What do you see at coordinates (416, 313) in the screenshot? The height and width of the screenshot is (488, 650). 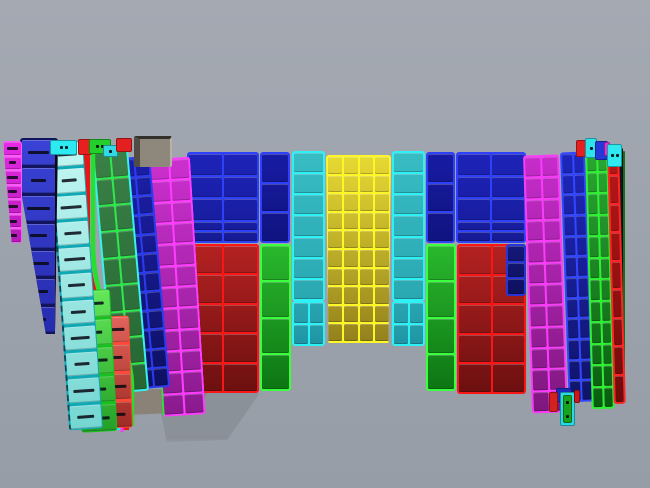 I see `cyan-col-right-low-panel` at bounding box center [416, 313].